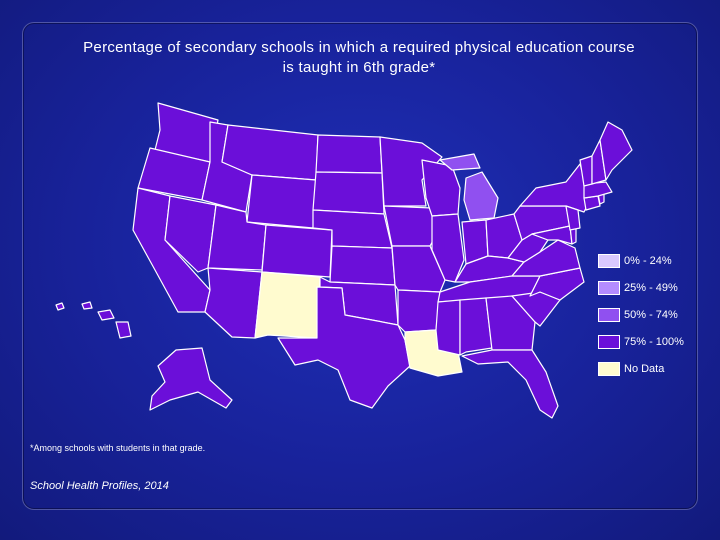 Image resolution: width=720 pixels, height=540 pixels. What do you see at coordinates (510, 323) in the screenshot?
I see `state-GA` at bounding box center [510, 323].